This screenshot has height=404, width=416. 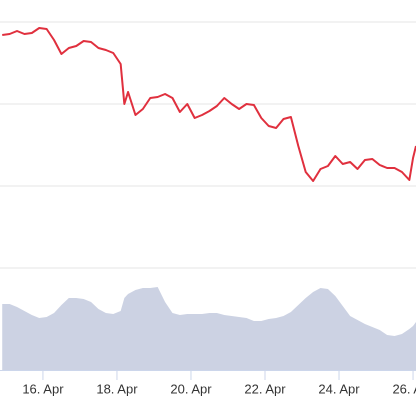 I want to click on x-tick-label: 18. Apr, so click(x=117, y=388).